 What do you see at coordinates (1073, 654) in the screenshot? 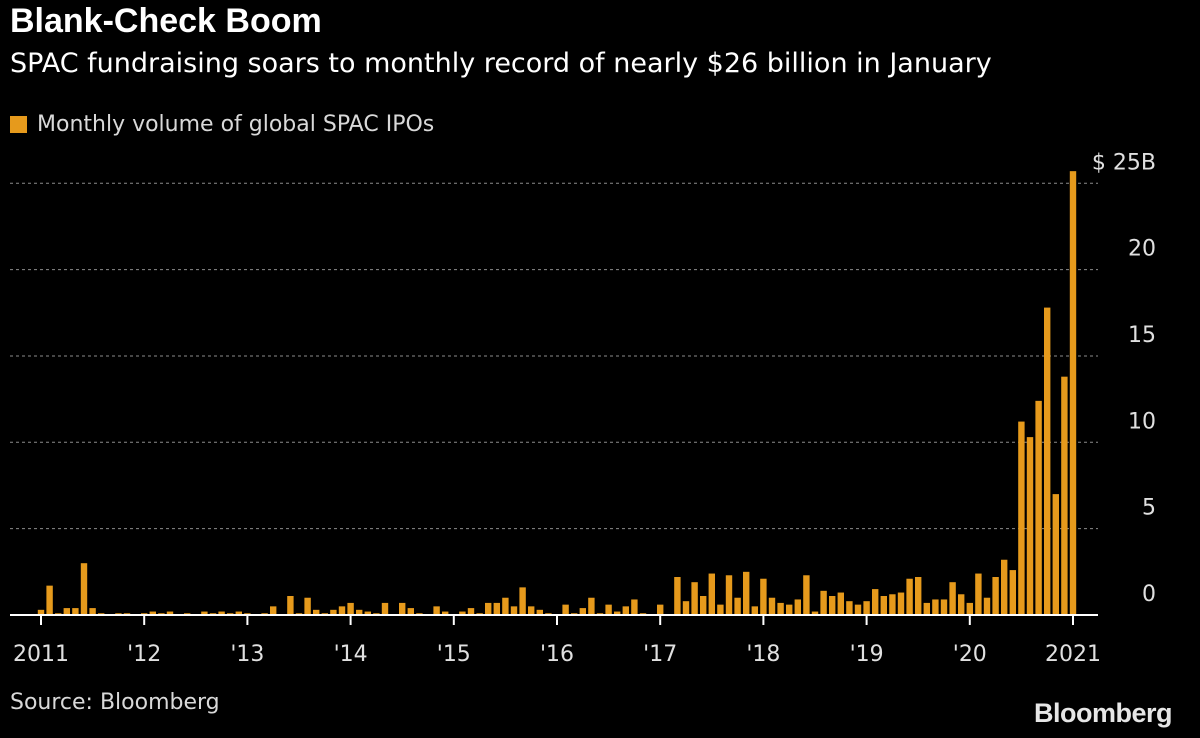
I see `x-tick-label: 2021` at bounding box center [1073, 654].